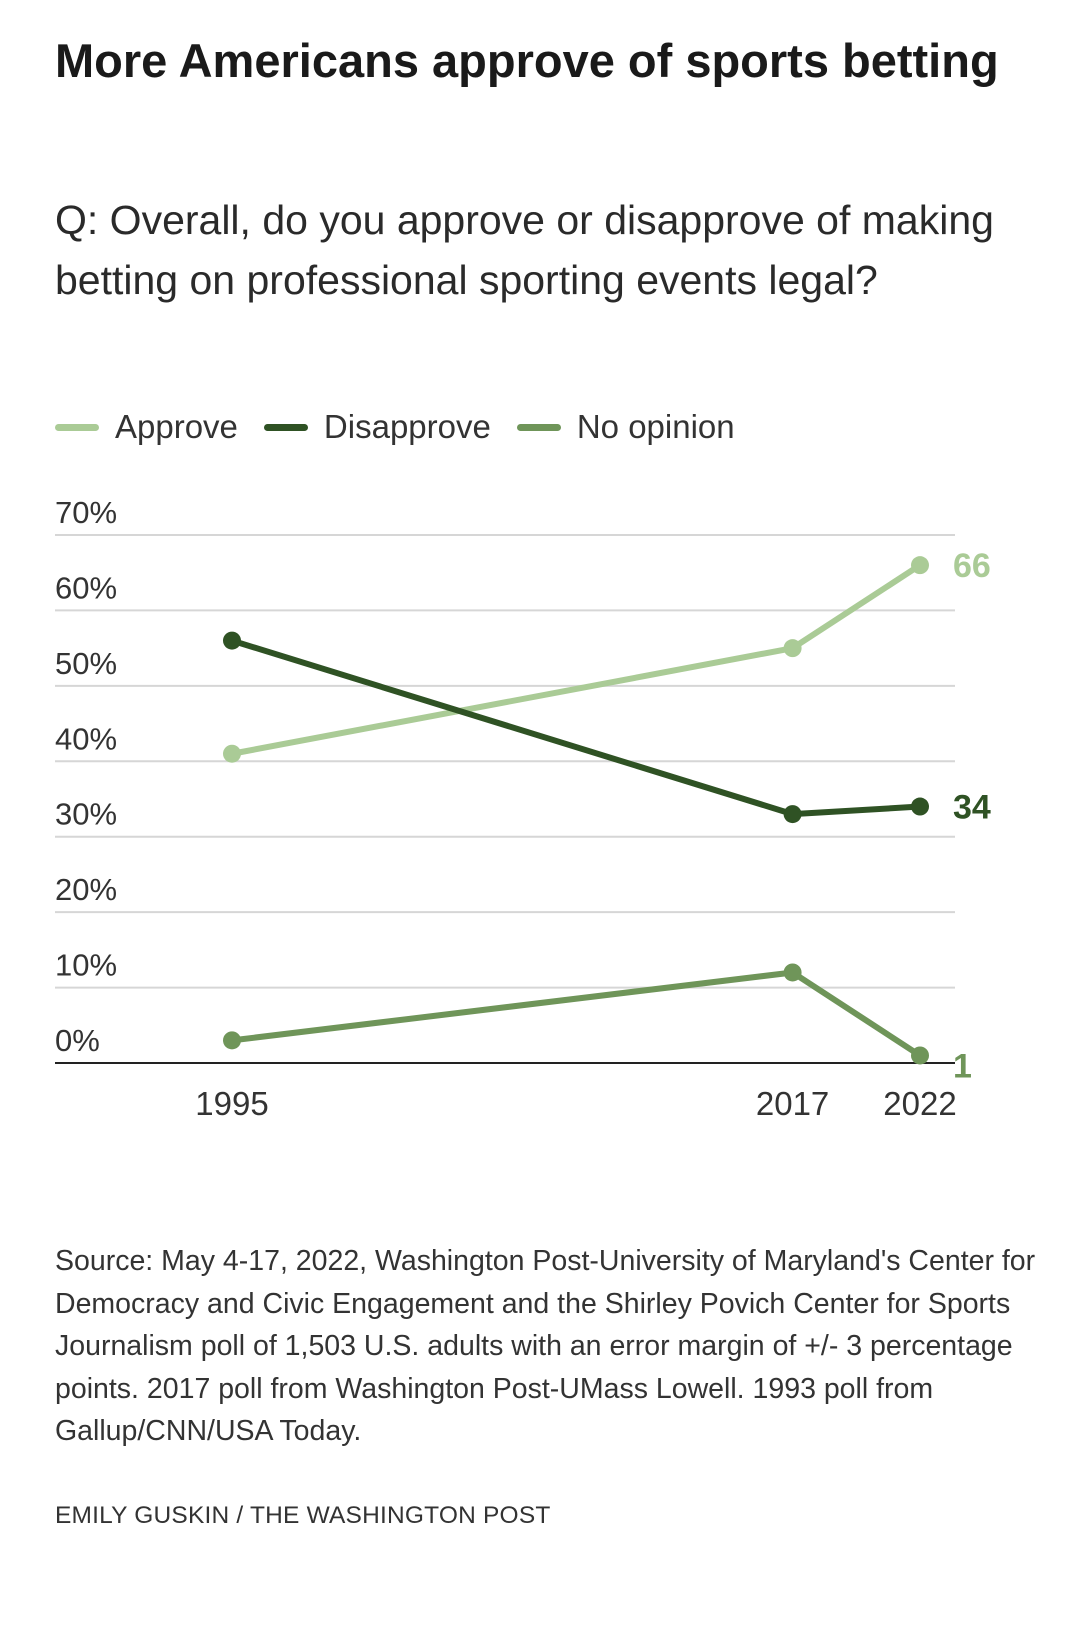 The width and height of the screenshot is (1079, 1638). I want to click on legend: Approve Disapprove No opinion, so click(408, 427).